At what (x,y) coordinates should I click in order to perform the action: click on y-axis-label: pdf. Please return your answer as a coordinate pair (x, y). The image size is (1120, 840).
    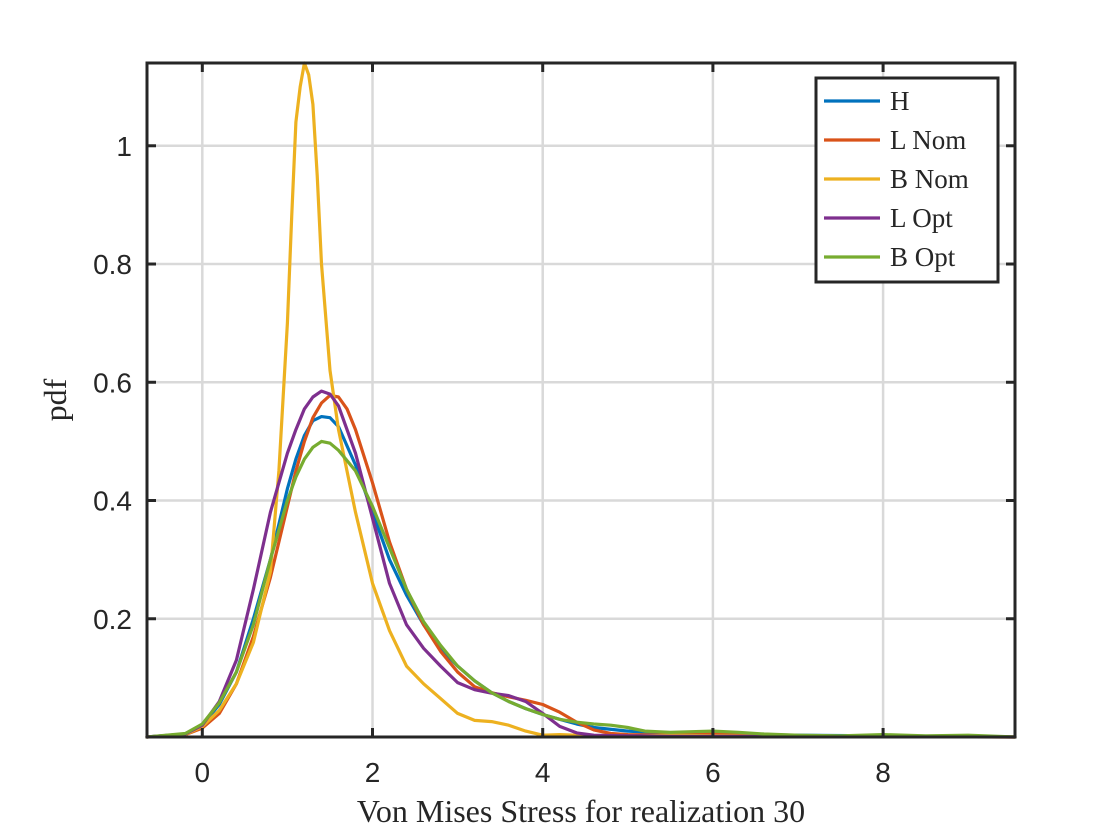
    Looking at the image, I should click on (55, 399).